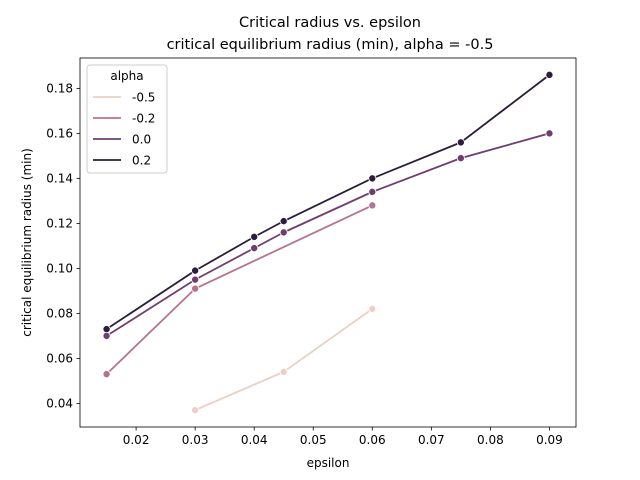  Describe the element at coordinates (59, 179) in the screenshot. I see `y-tick-label: 0.14` at that location.